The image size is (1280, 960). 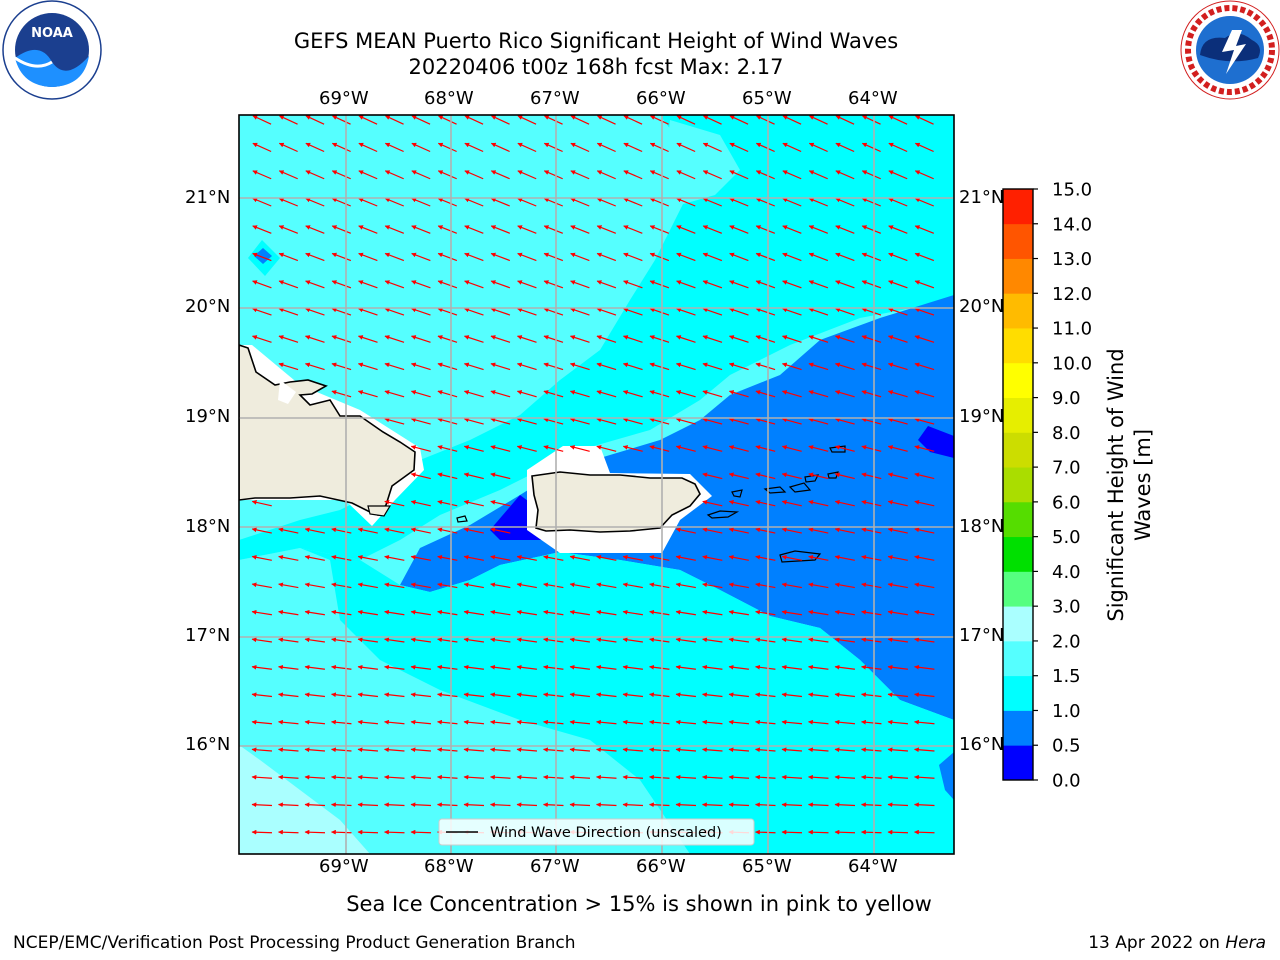 What do you see at coordinates (596, 832) in the screenshot?
I see `map-legend: Wind Wave Direction (unscaled)` at bounding box center [596, 832].